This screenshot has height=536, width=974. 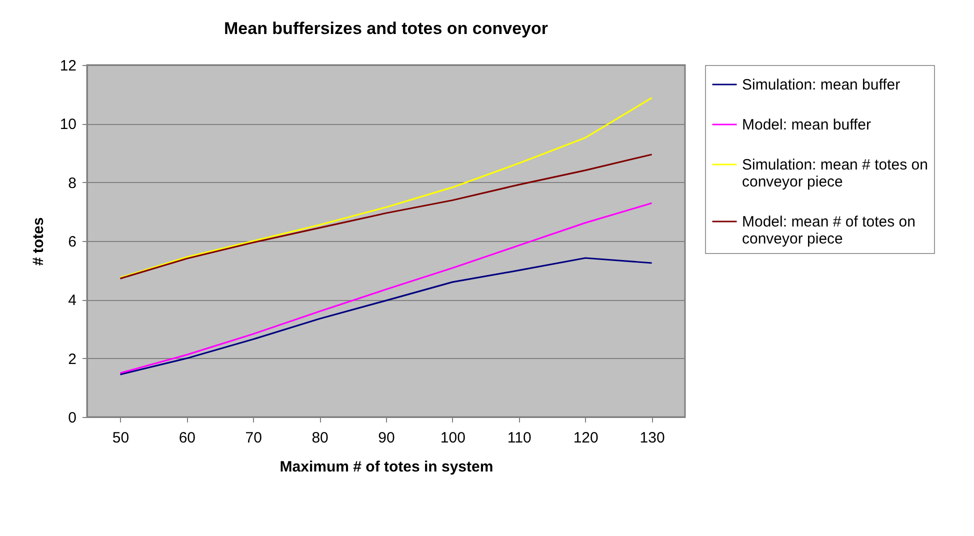 What do you see at coordinates (121, 438) in the screenshot?
I see `x-tick-label: 50` at bounding box center [121, 438].